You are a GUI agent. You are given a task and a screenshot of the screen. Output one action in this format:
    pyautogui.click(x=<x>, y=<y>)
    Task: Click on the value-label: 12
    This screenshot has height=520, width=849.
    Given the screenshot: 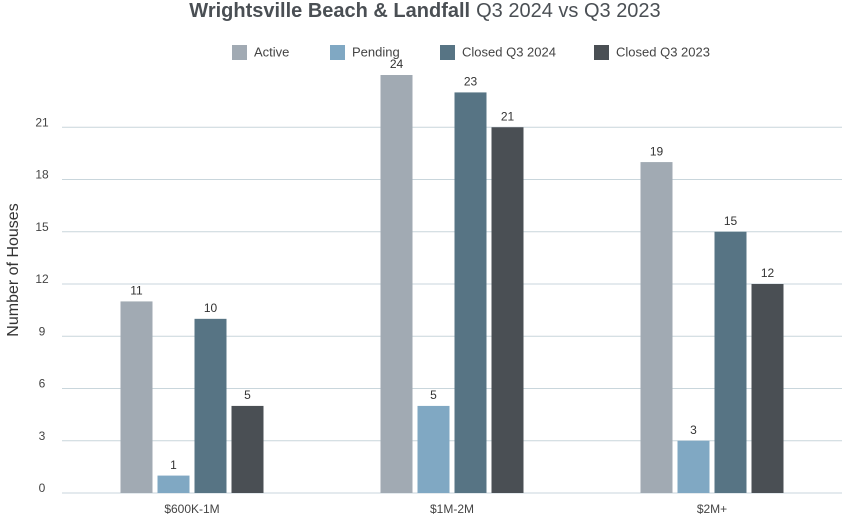 What is the action you would take?
    pyautogui.click(x=768, y=273)
    